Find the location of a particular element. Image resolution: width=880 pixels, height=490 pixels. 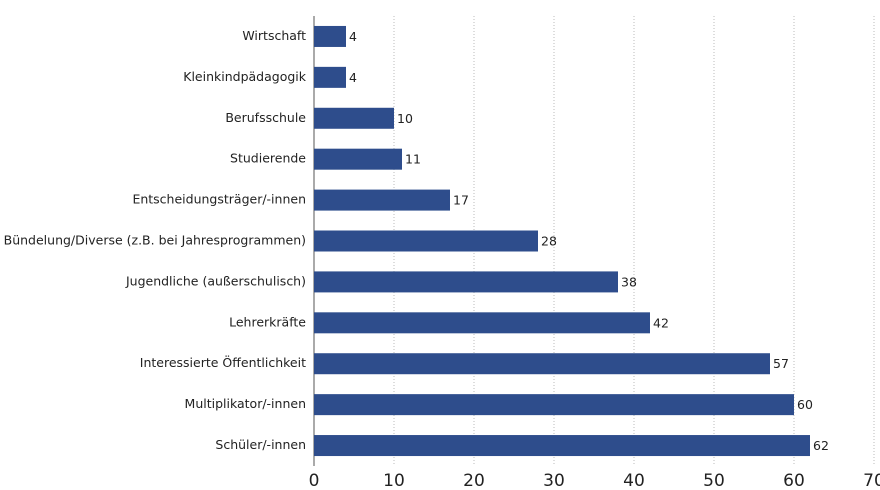

value-label: 17 is located at coordinates (461, 200).